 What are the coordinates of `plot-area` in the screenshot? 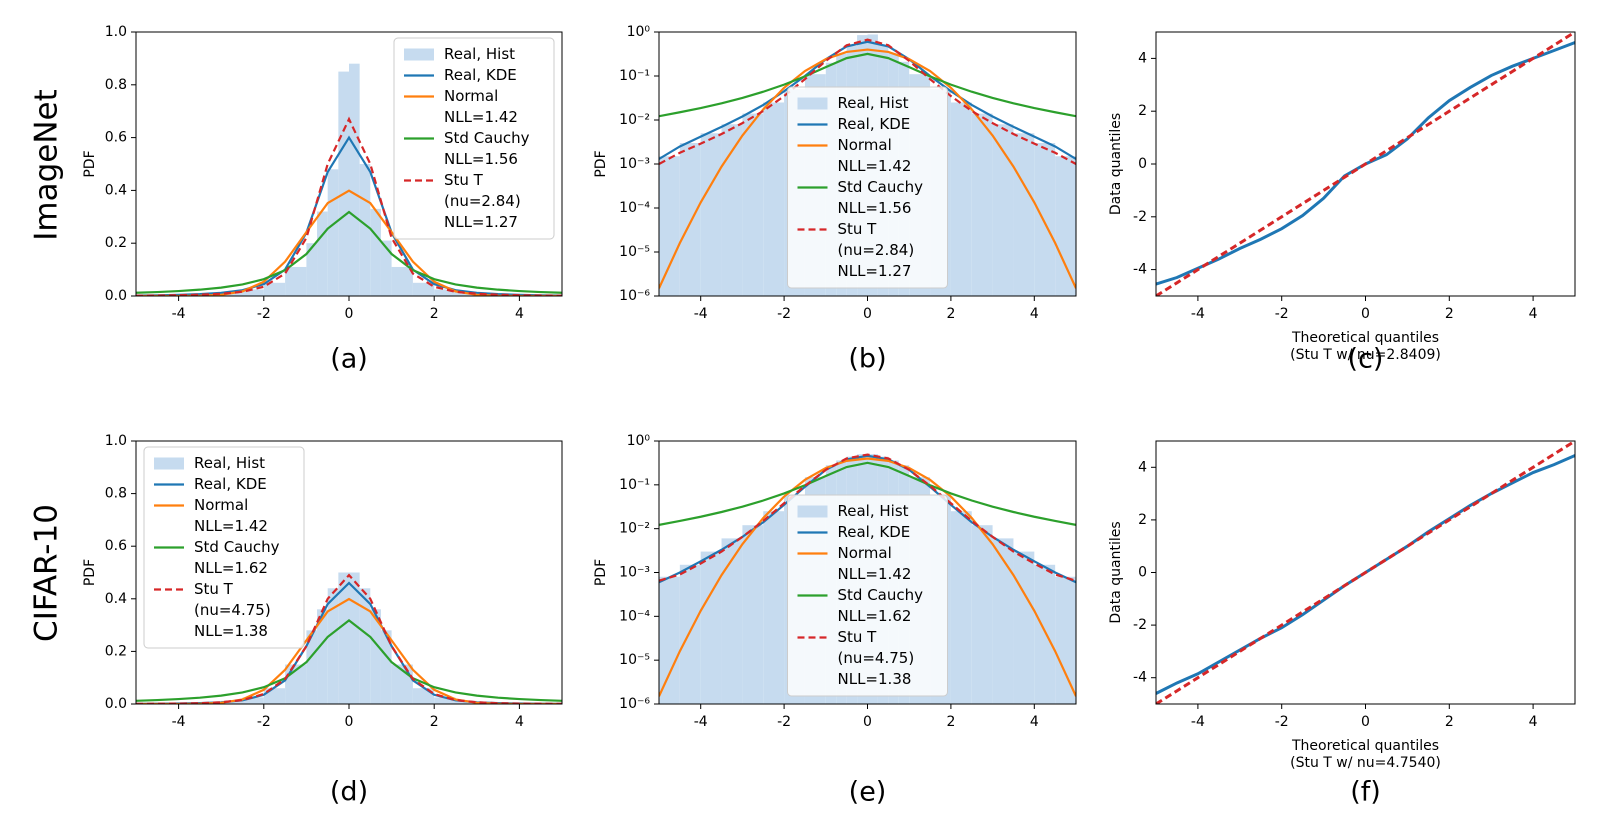 It's located at (349, 179).